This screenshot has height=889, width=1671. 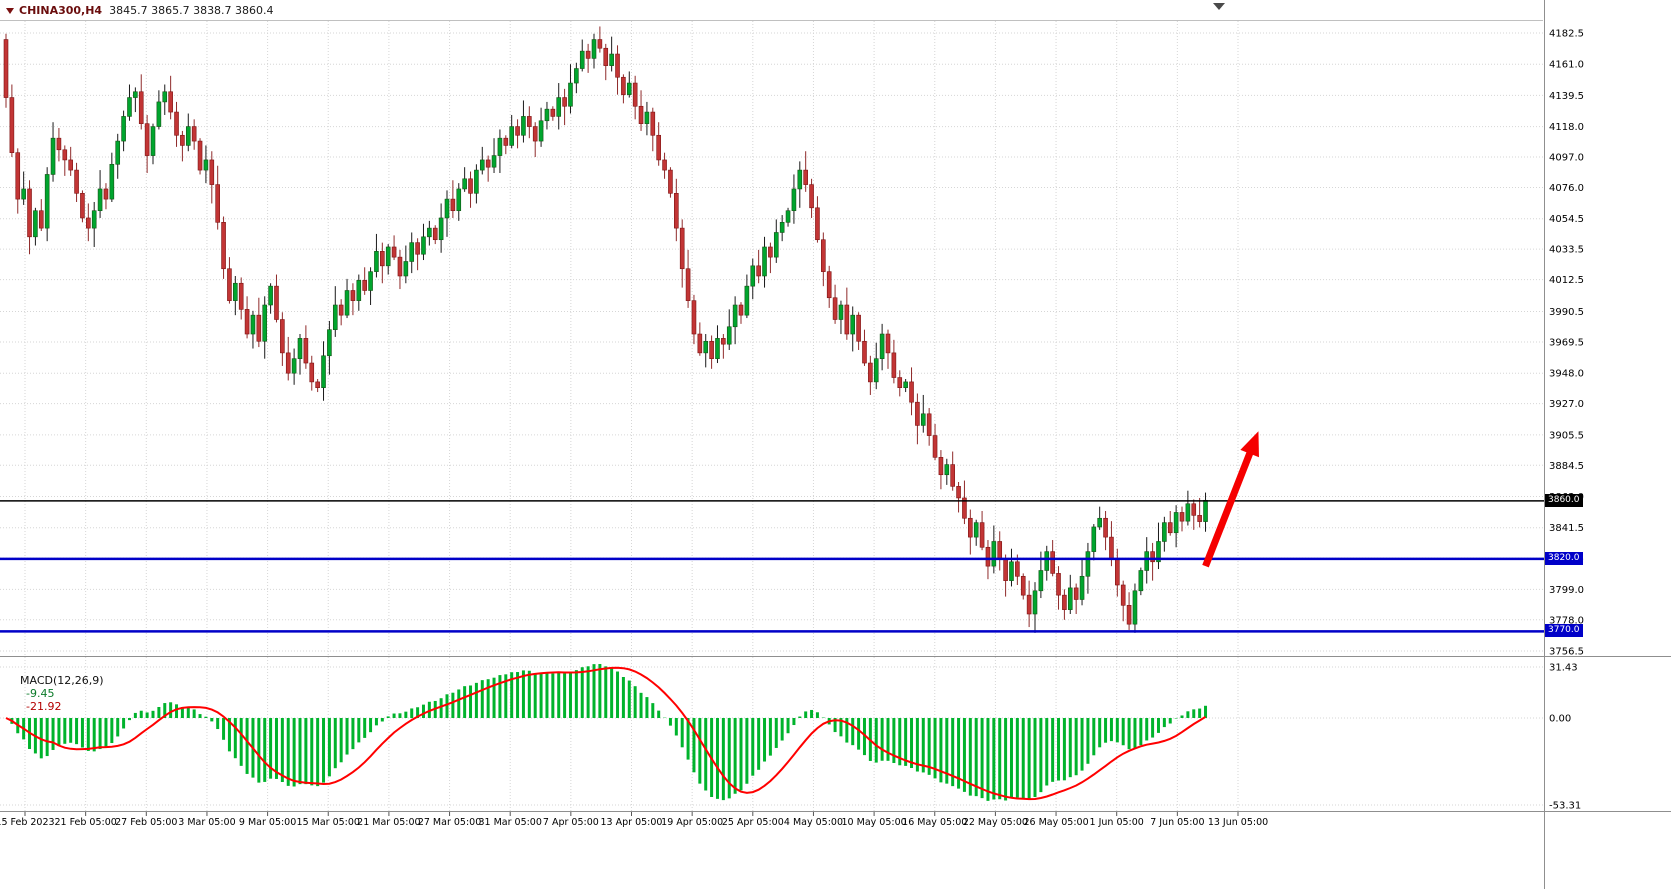 I want to click on price-tick-label: 4012.5, so click(x=1566, y=280).